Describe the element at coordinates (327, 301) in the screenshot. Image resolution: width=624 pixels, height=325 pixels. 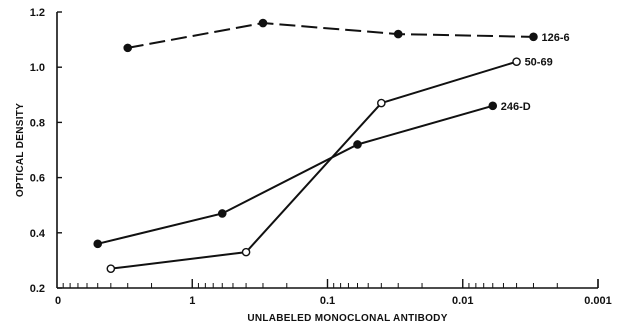
I see `x-tick-label: 0.1` at that location.